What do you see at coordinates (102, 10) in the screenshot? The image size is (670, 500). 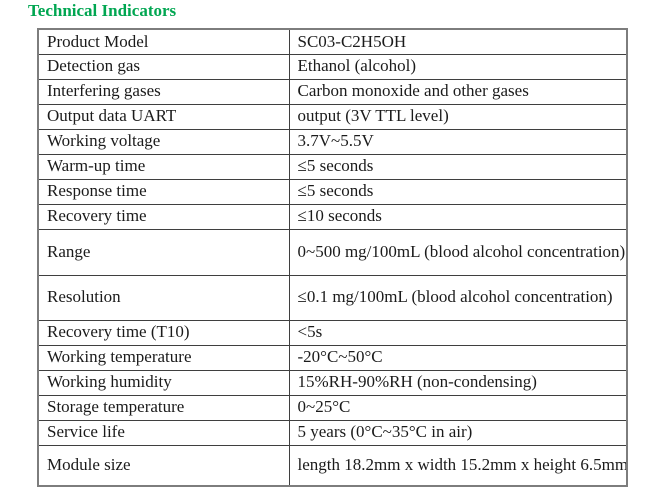 I see `page-title: Technical Indicators` at bounding box center [102, 10].